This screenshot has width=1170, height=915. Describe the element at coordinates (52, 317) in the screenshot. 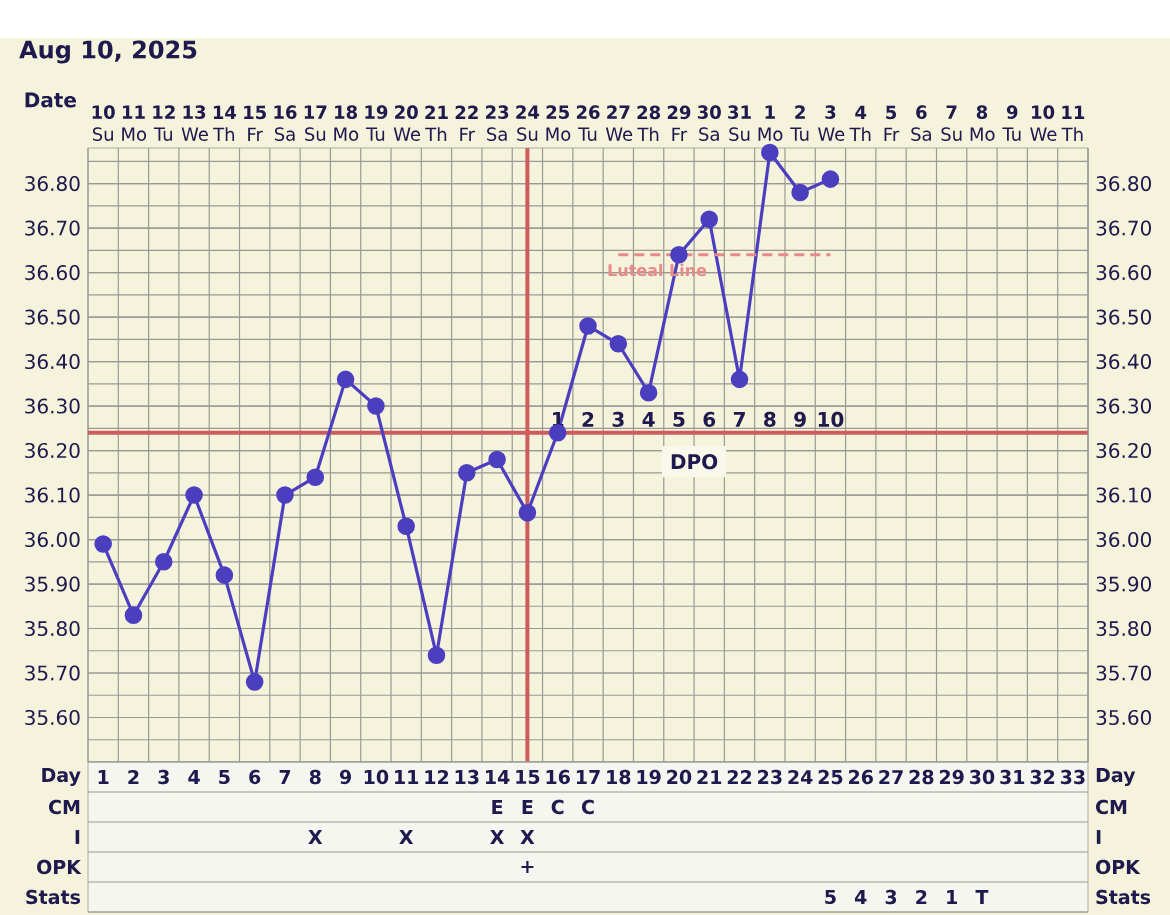

I see `y-tick-label: 36.50` at that location.